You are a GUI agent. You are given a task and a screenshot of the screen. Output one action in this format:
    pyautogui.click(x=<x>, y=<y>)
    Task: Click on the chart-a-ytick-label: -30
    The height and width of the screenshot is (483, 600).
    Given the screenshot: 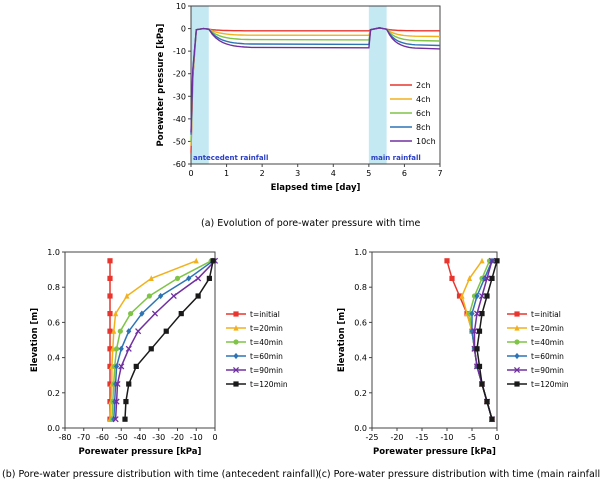 What is the action you would take?
    pyautogui.click(x=179, y=96)
    